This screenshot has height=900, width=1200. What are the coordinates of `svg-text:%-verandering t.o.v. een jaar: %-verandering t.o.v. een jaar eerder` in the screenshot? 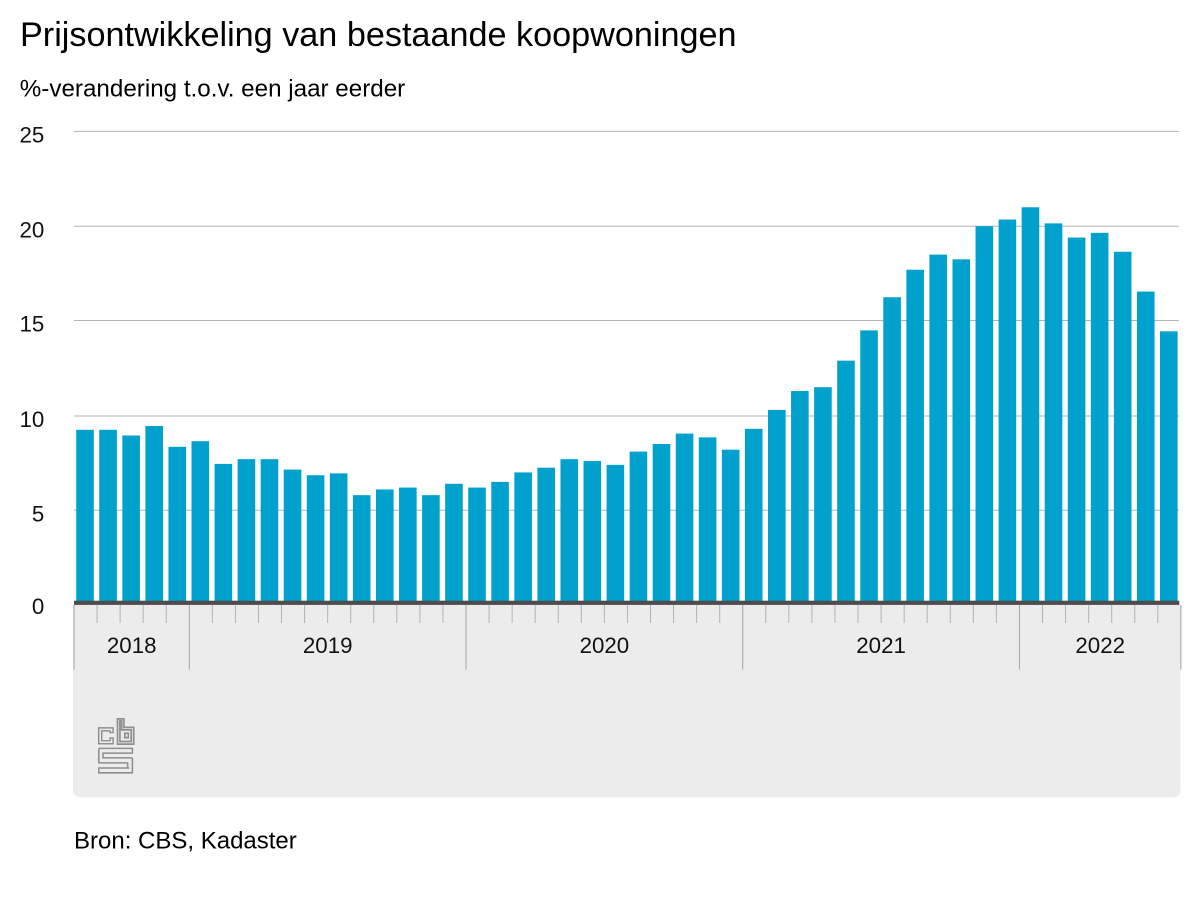 It's located at (212, 89).